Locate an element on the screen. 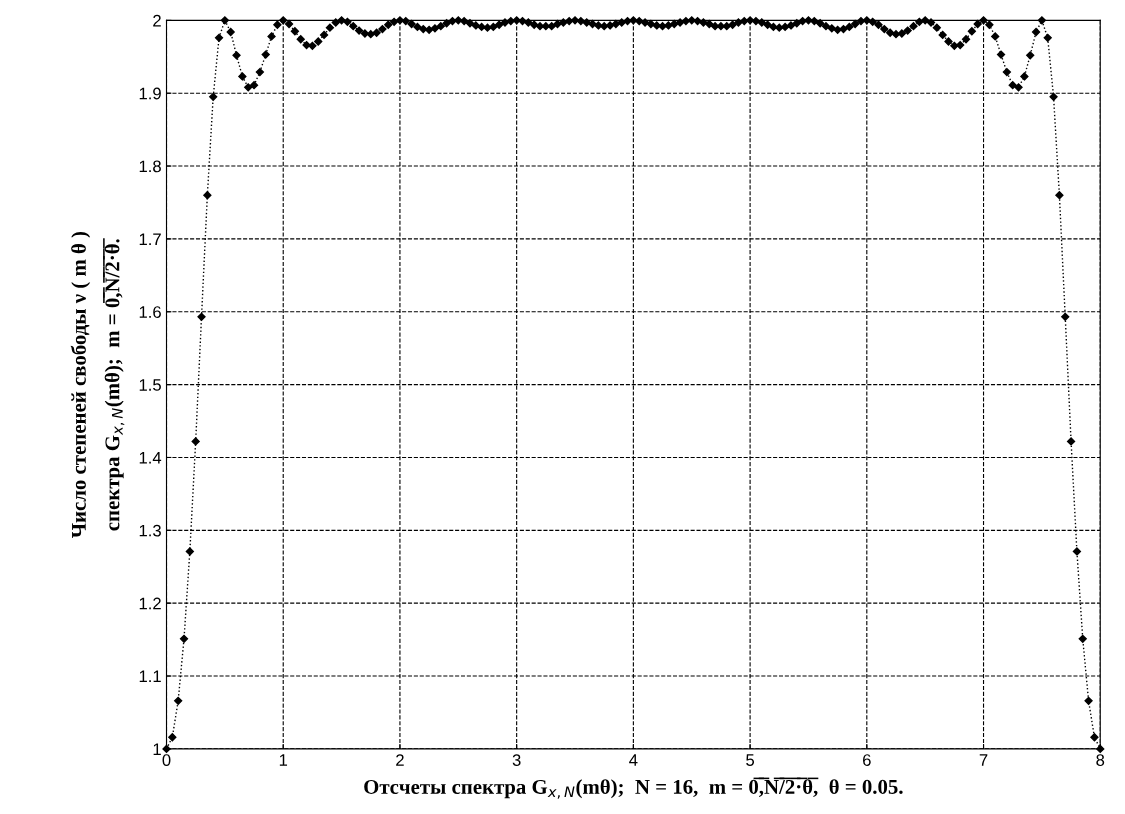  y-tick-label: 1.7 is located at coordinates (150, 239).